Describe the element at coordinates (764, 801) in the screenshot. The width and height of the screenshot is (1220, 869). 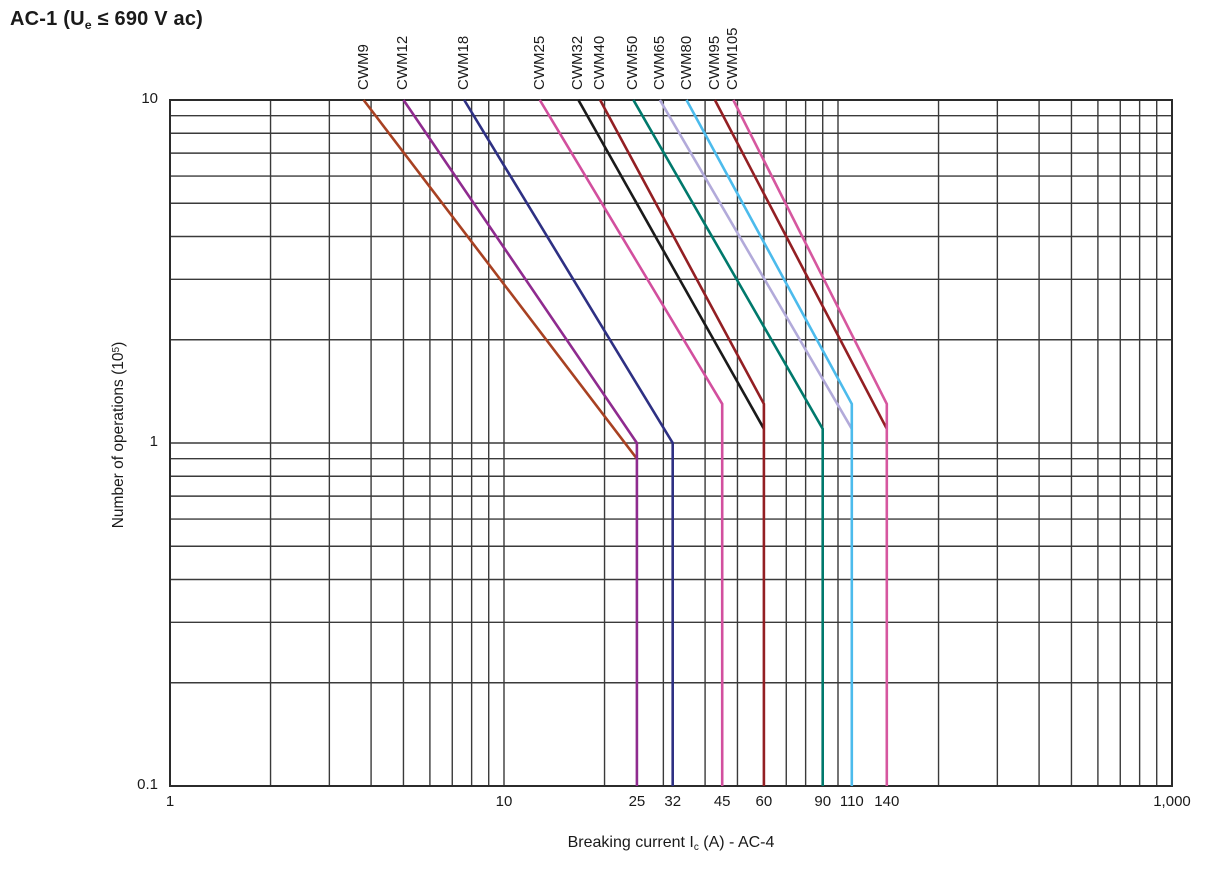
I see `x-tick-label-60: 60` at that location.